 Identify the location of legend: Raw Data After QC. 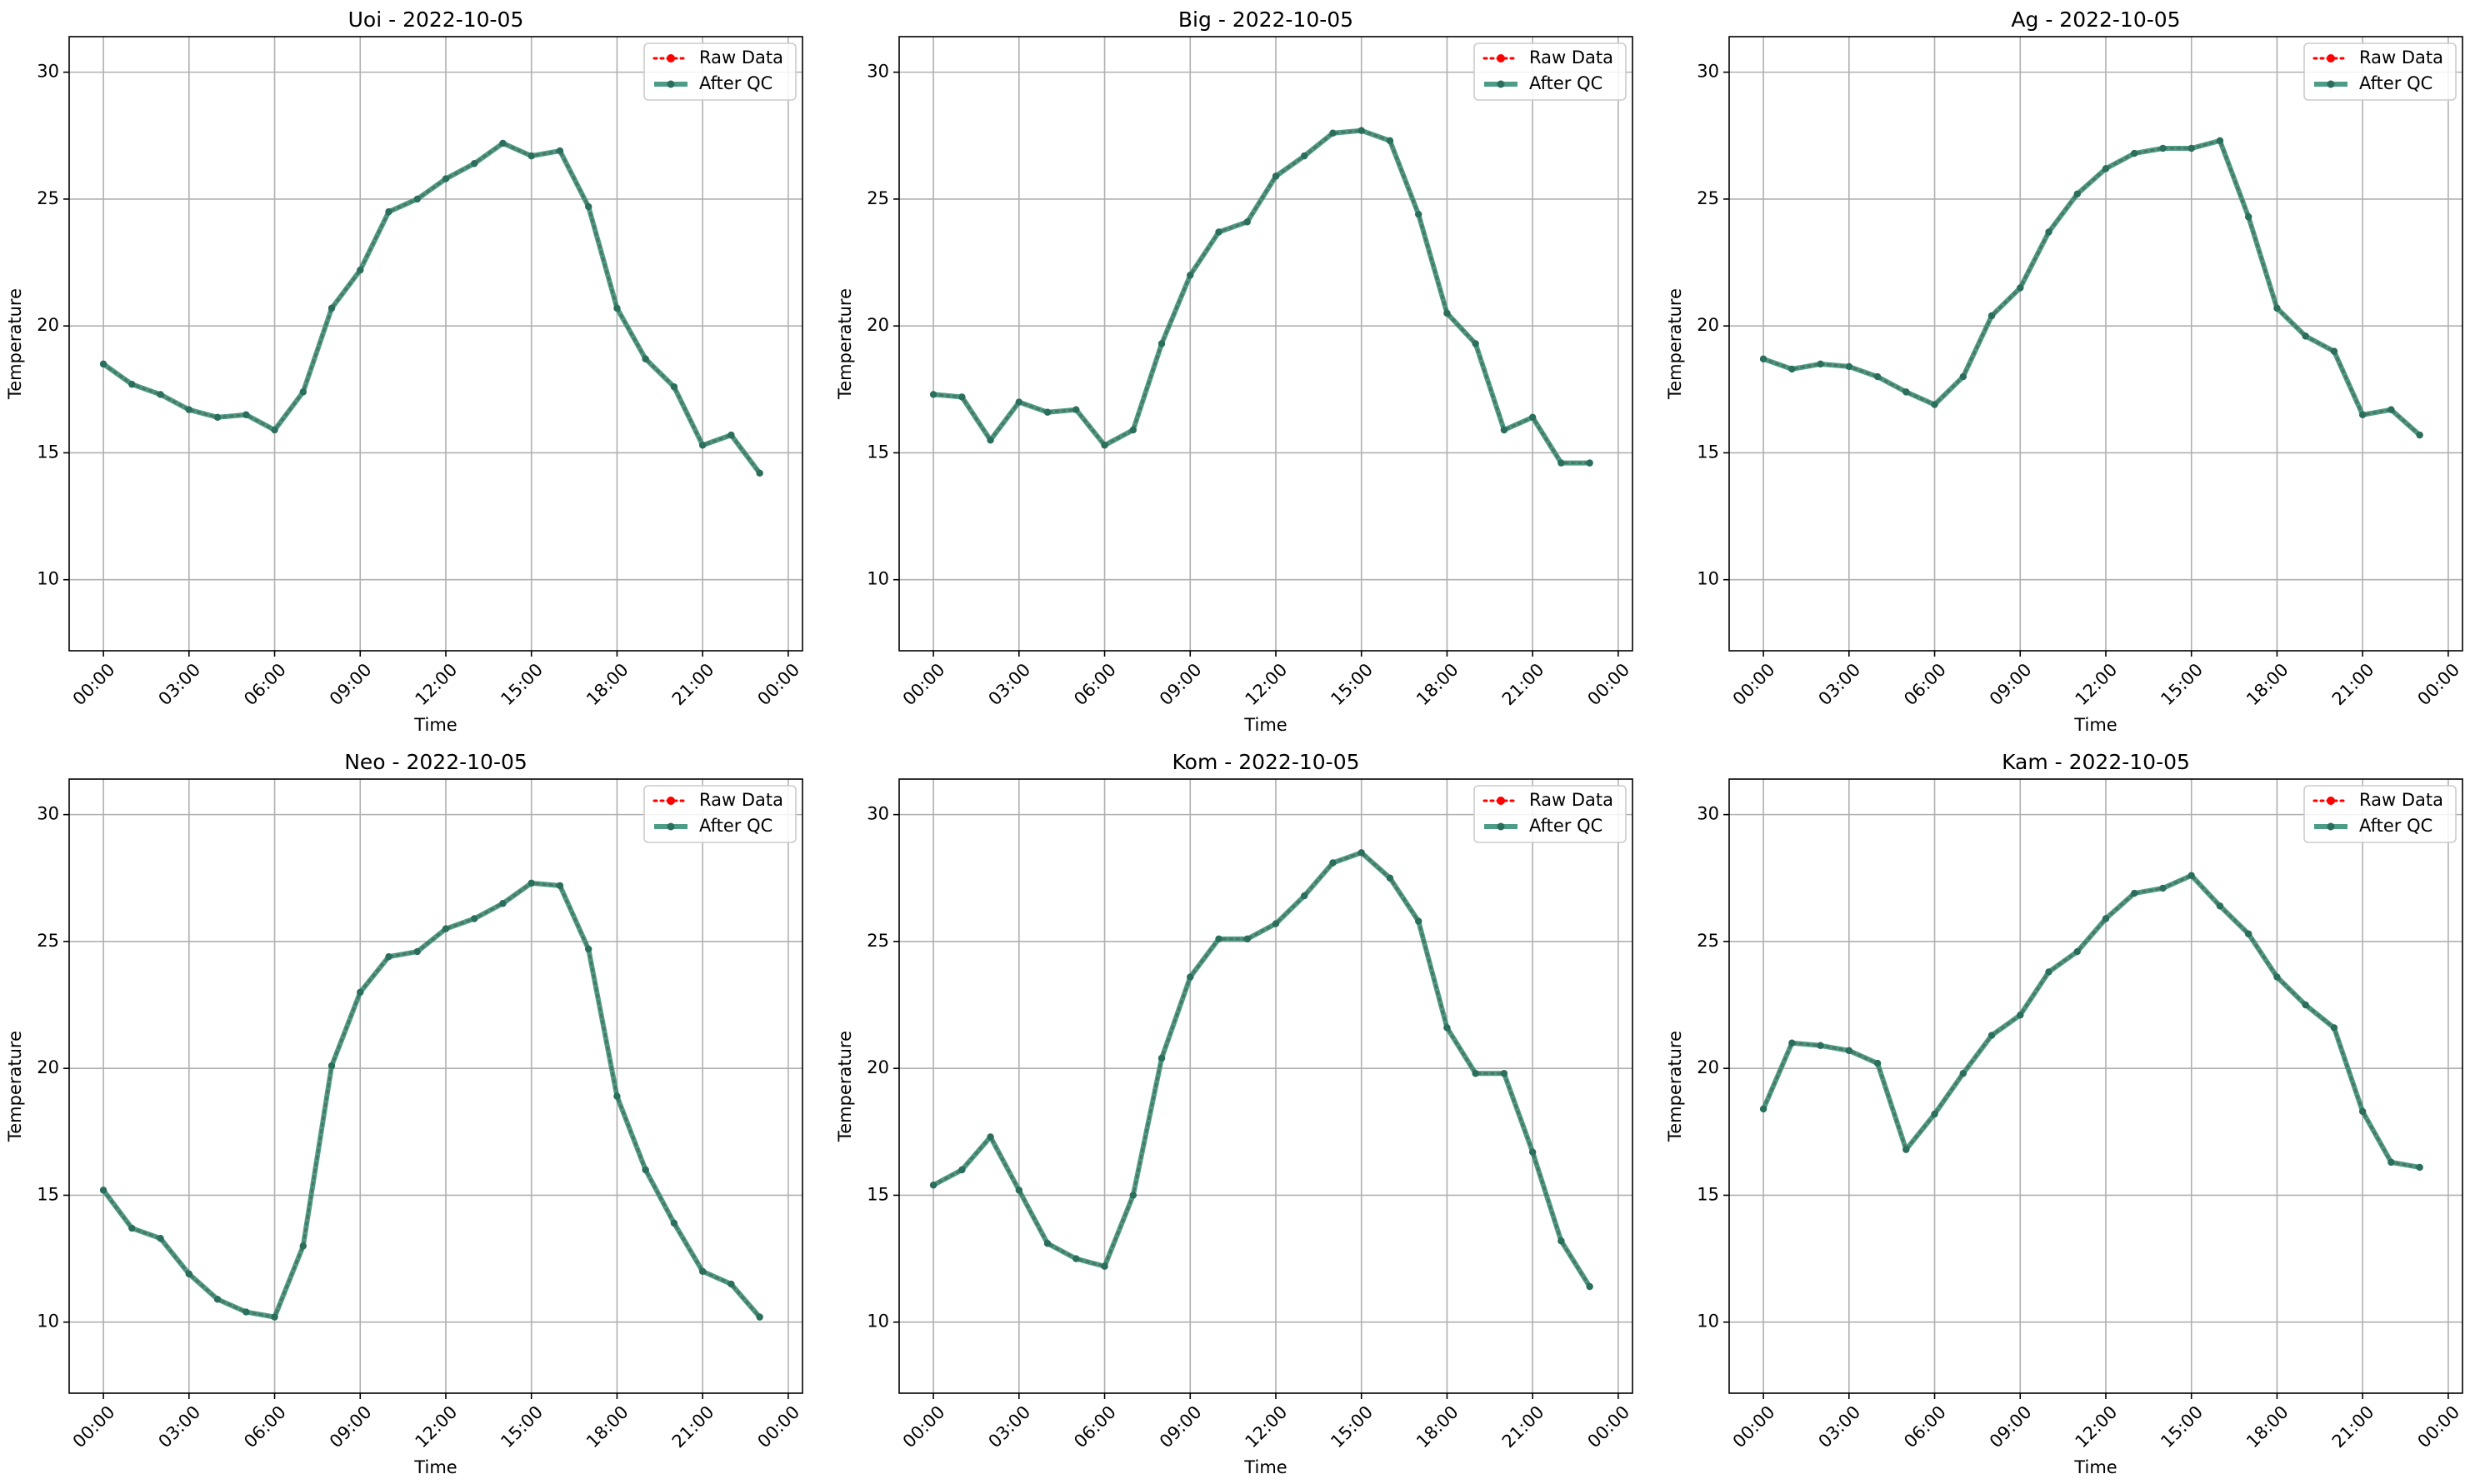
(1550, 814).